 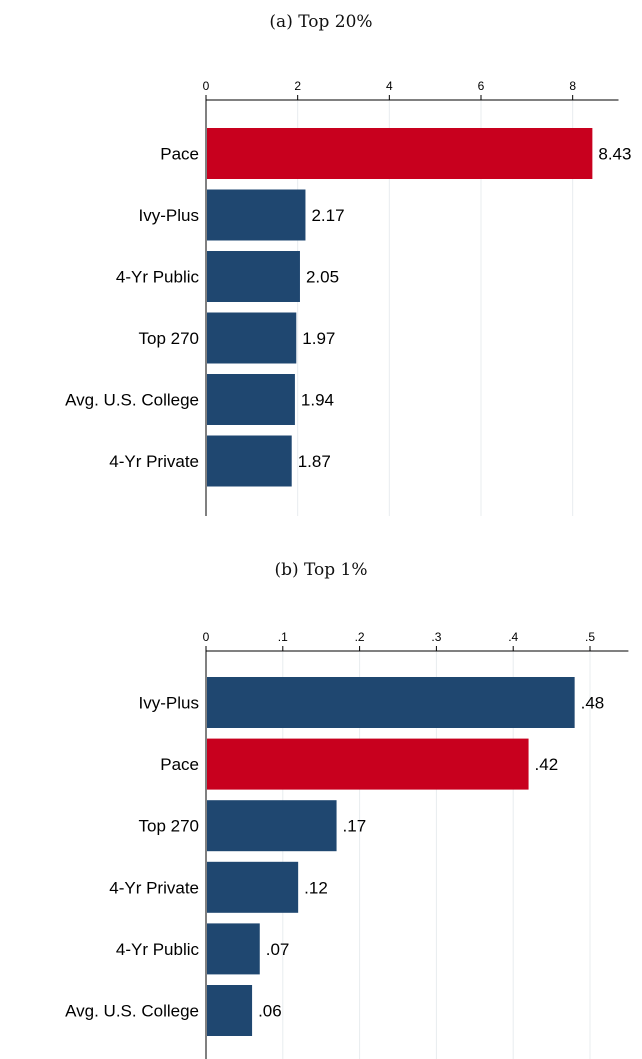 I want to click on x-tick-label: 8, so click(x=572, y=86).